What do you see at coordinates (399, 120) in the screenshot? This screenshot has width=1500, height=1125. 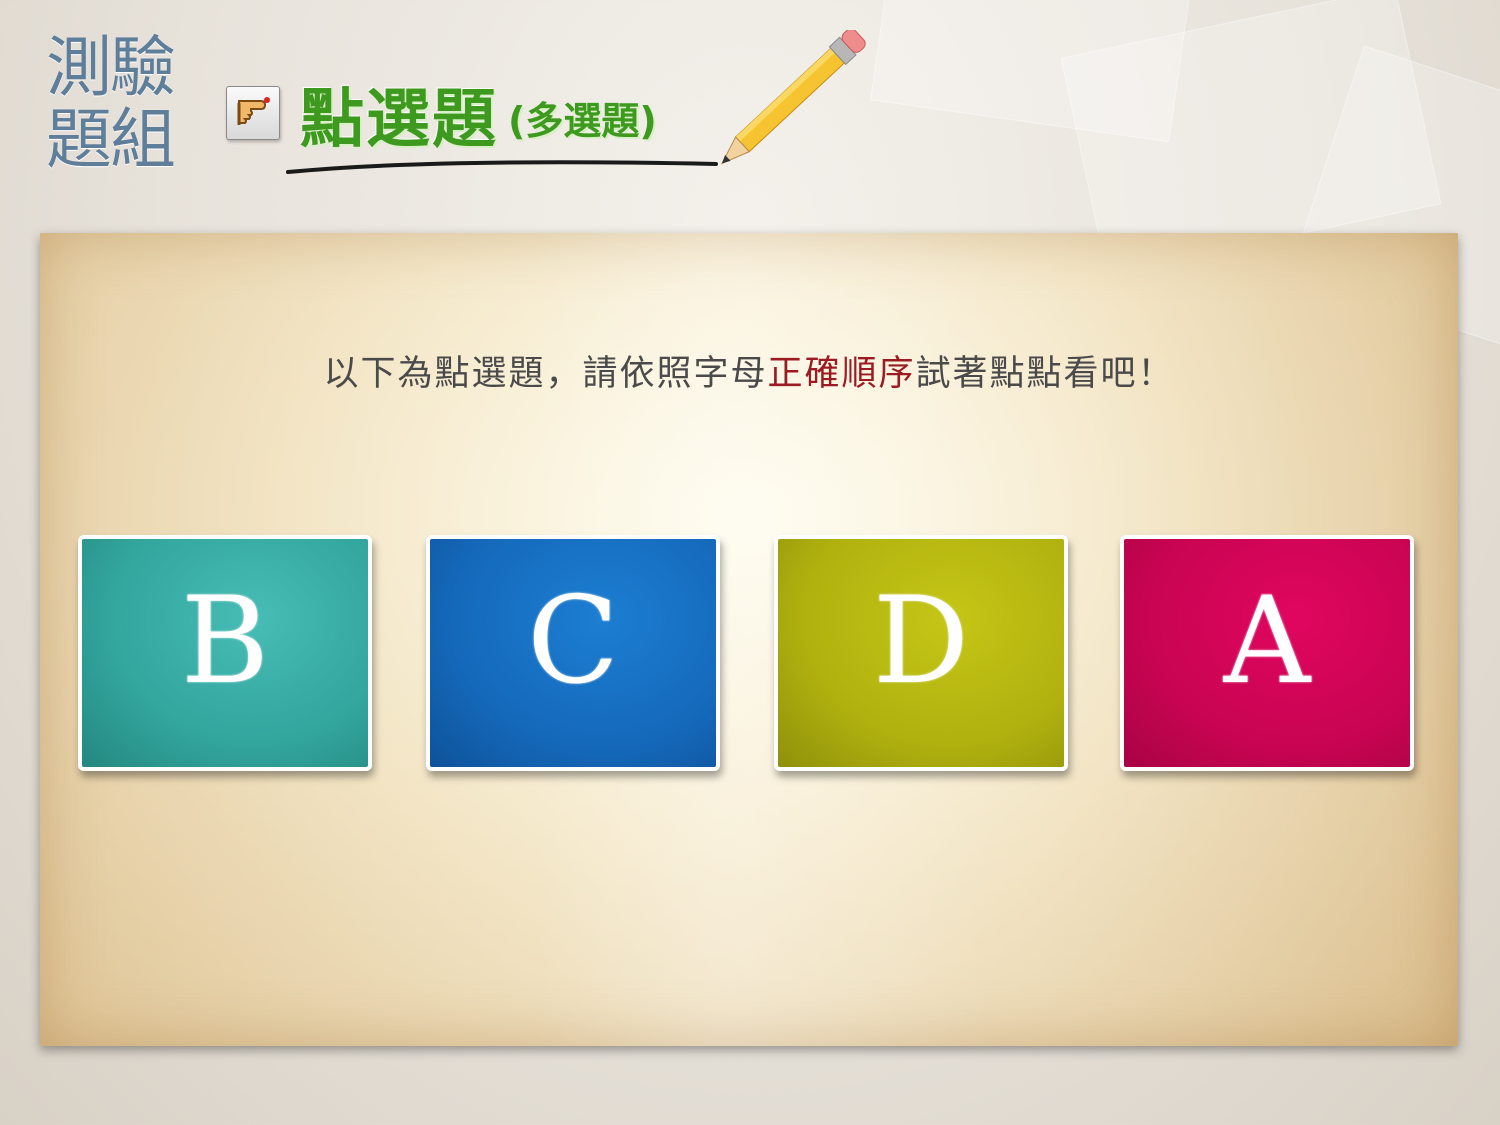 I see `page-title: 點選題` at bounding box center [399, 120].